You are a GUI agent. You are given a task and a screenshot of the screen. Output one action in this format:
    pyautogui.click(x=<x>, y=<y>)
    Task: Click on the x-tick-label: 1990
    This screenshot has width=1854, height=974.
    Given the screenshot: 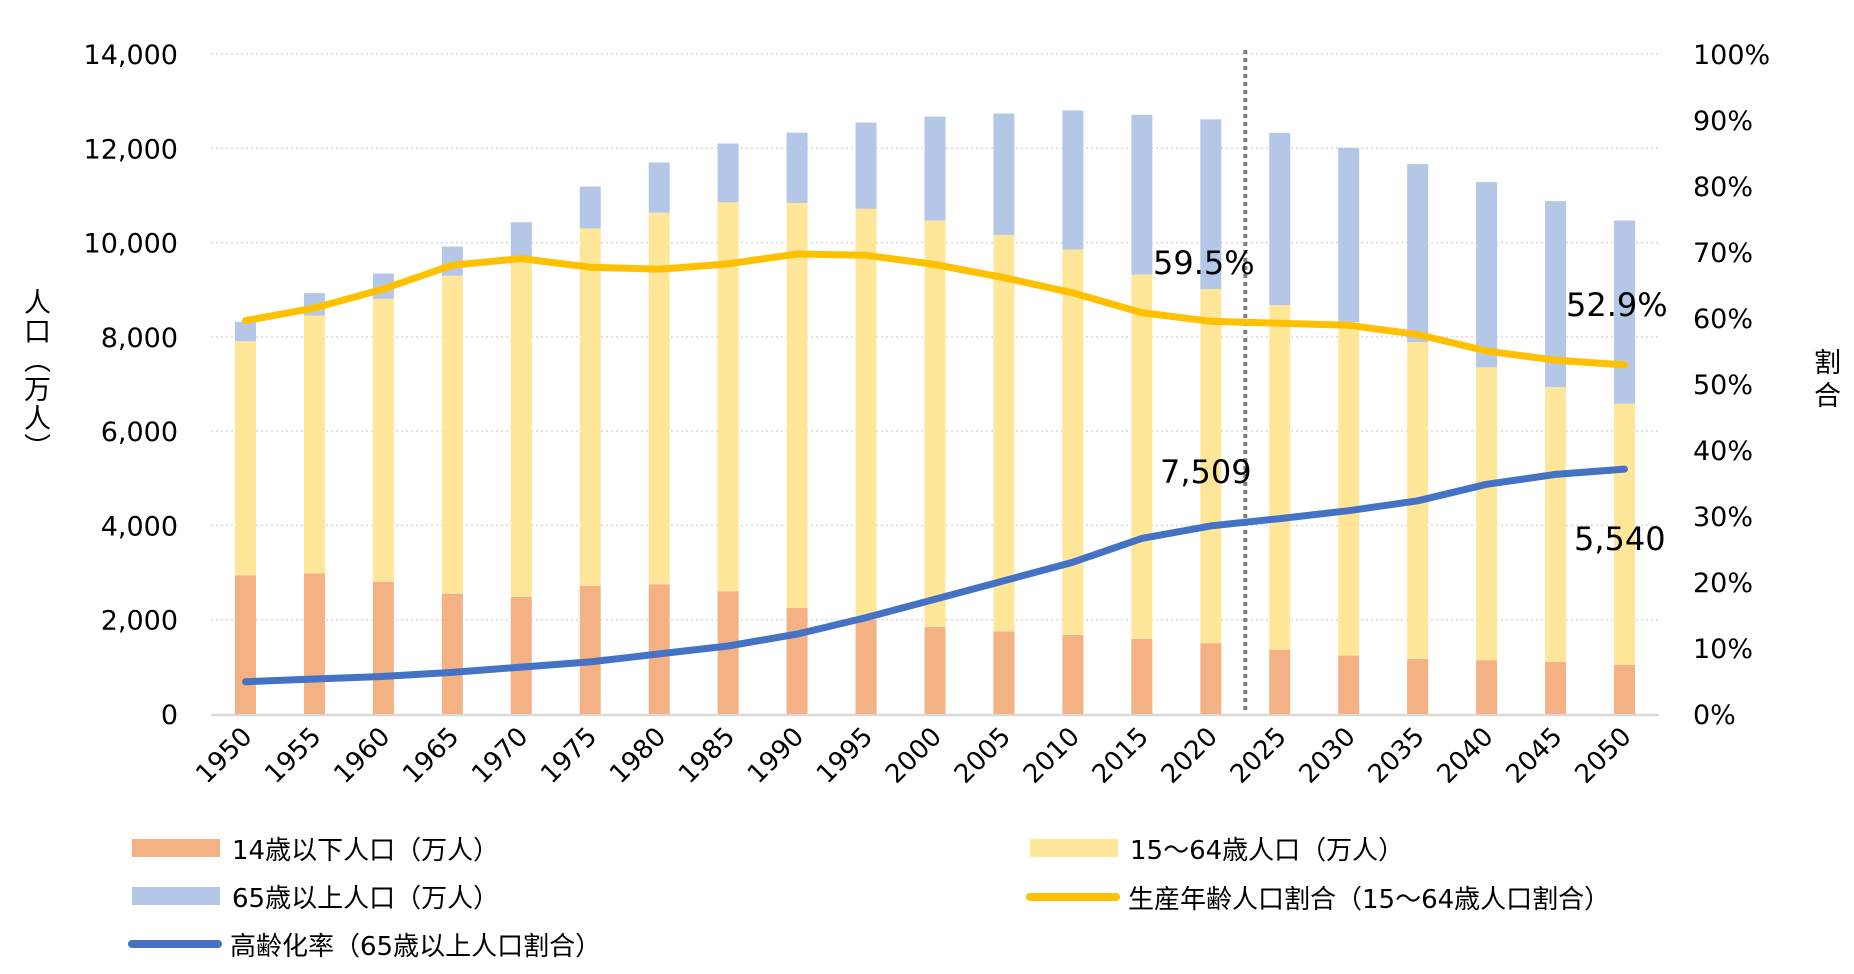 What is the action you would take?
    pyautogui.click(x=776, y=756)
    